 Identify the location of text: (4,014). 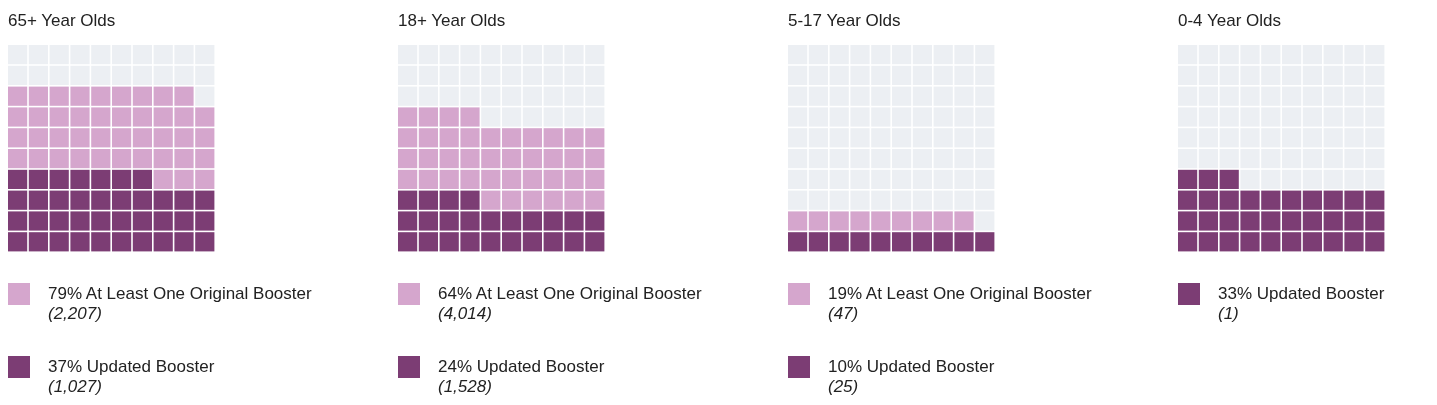
(465, 313).